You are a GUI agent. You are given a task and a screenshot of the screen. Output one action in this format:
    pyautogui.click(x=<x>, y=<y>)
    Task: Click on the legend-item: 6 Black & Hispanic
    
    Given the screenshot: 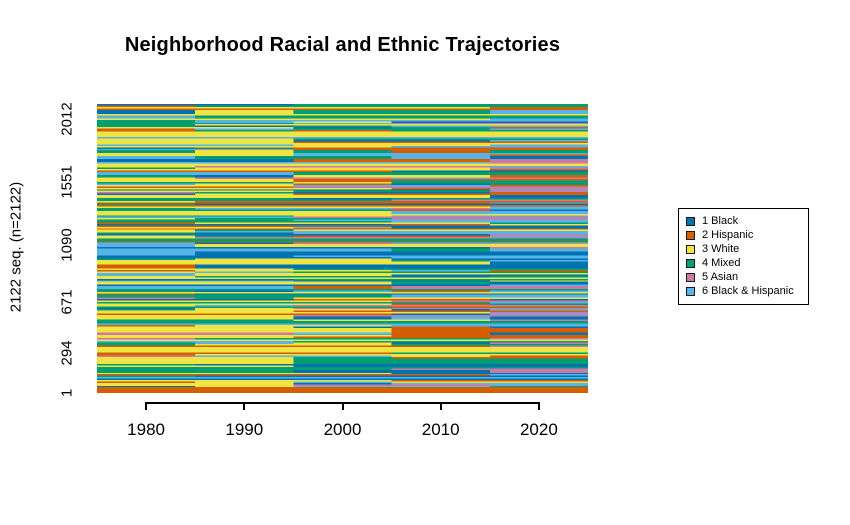 What is the action you would take?
    pyautogui.click(x=747, y=291)
    